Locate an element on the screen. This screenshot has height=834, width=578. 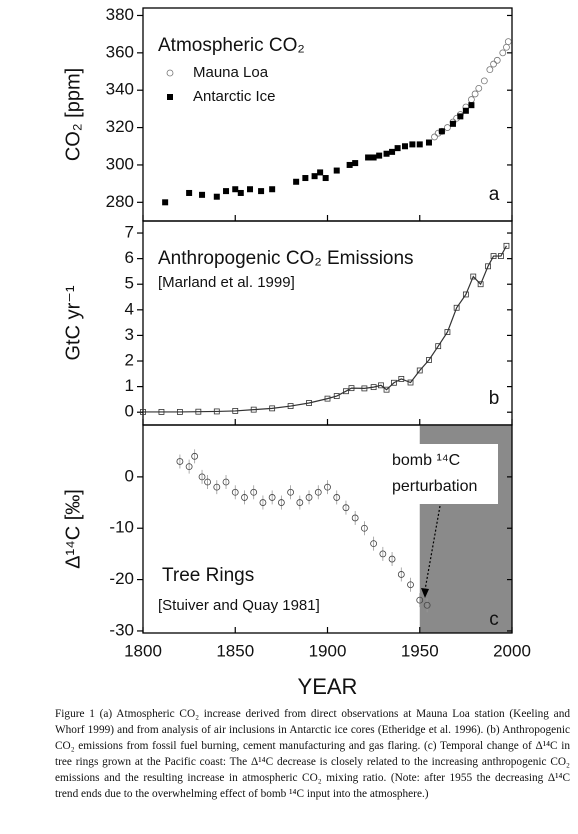
y-tick-label: -30 is located at coordinates (121, 629).